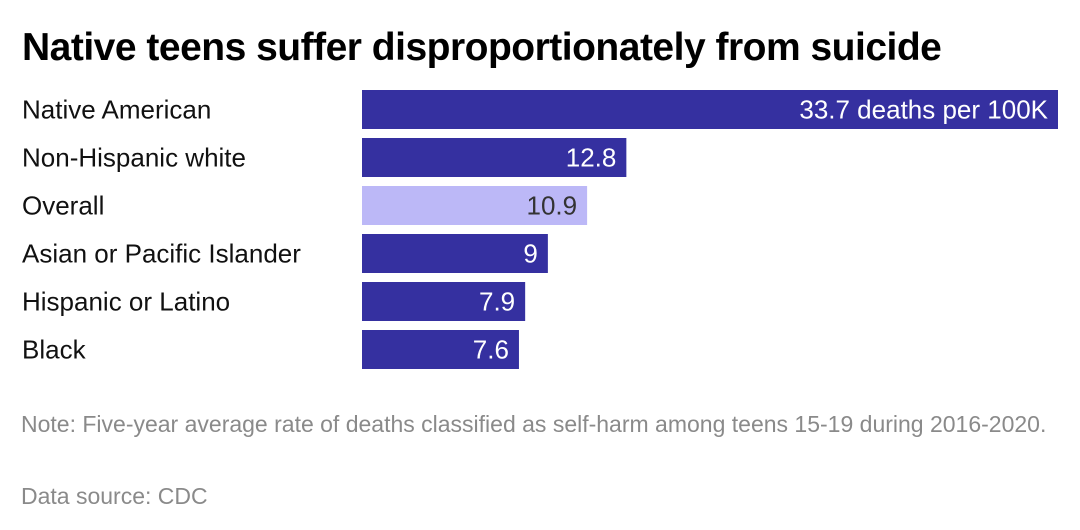 The width and height of the screenshot is (1080, 530). What do you see at coordinates (923, 110) in the screenshot?
I see `value-label-native-american: 33.7 deaths per 100K` at bounding box center [923, 110].